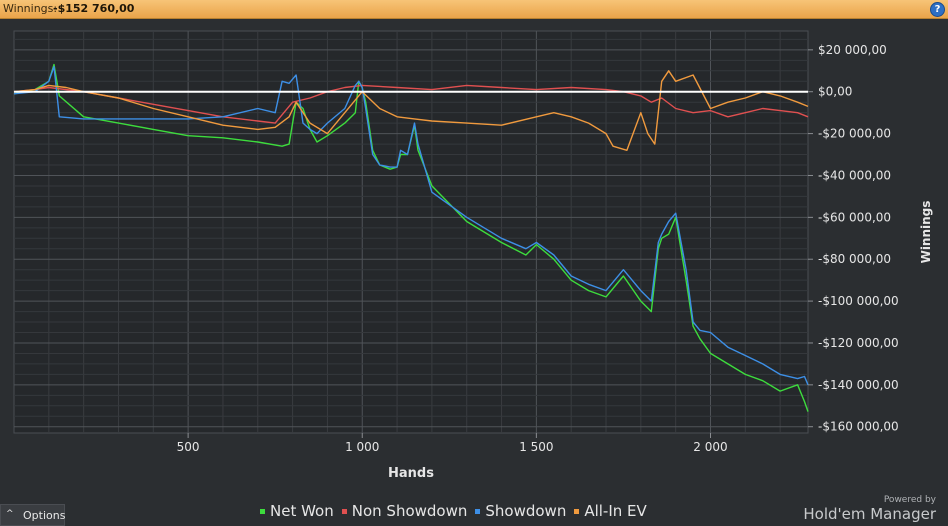  What do you see at coordinates (615, 511) in the screenshot?
I see `legend-label: All-In EV` at bounding box center [615, 511].